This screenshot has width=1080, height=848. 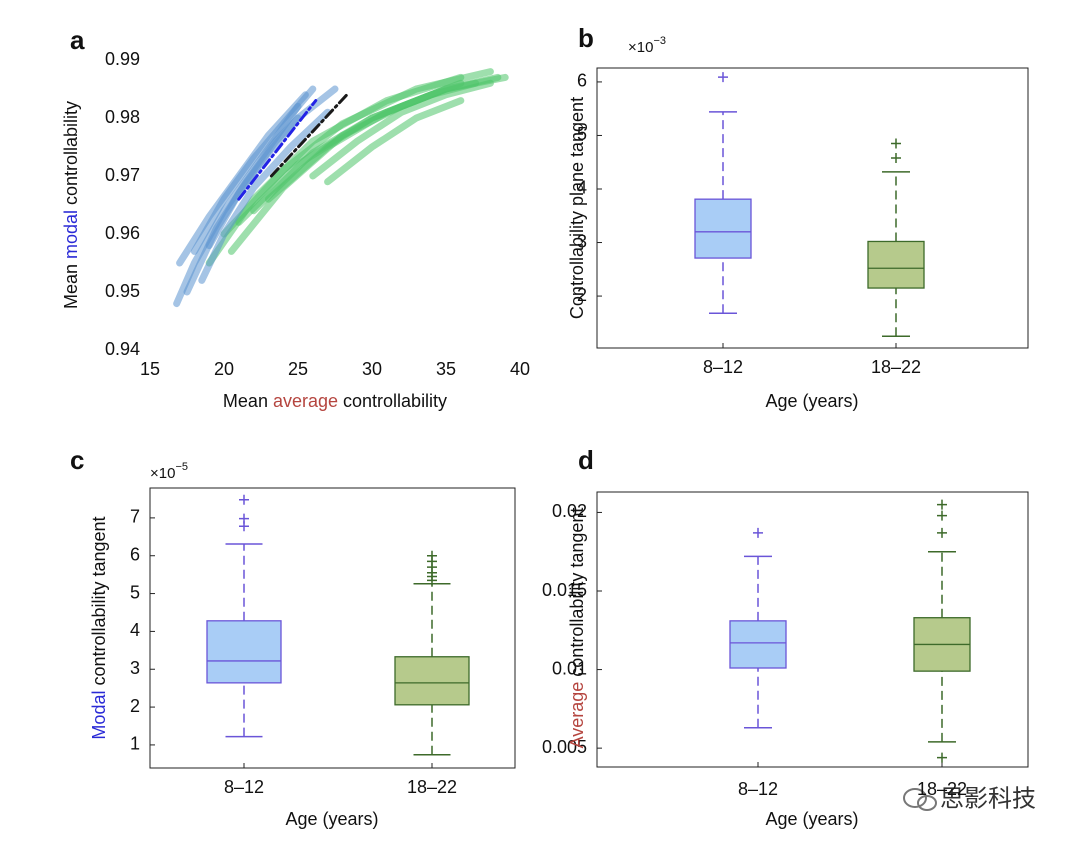 I want to click on y-tick-label: 7, so click(x=135, y=517).